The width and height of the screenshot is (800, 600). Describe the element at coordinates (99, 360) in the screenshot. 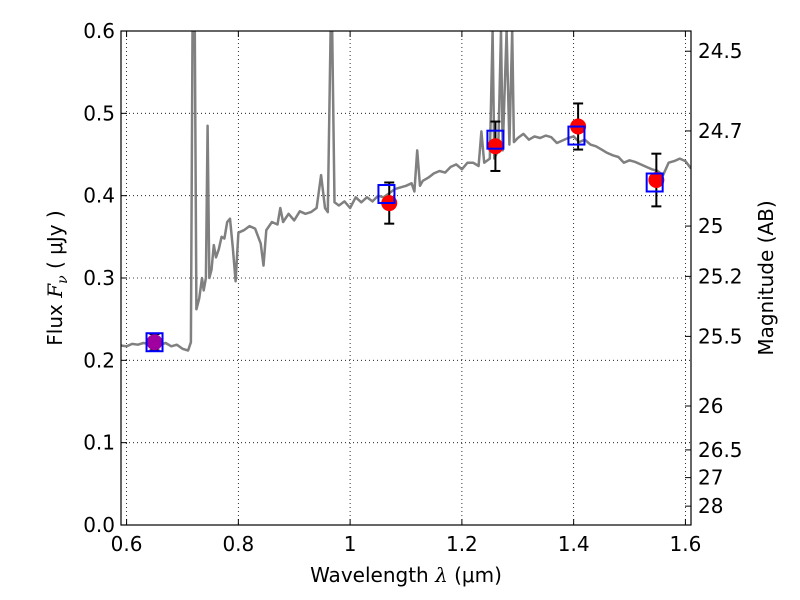

I see `y-tick-label: 0.2` at that location.